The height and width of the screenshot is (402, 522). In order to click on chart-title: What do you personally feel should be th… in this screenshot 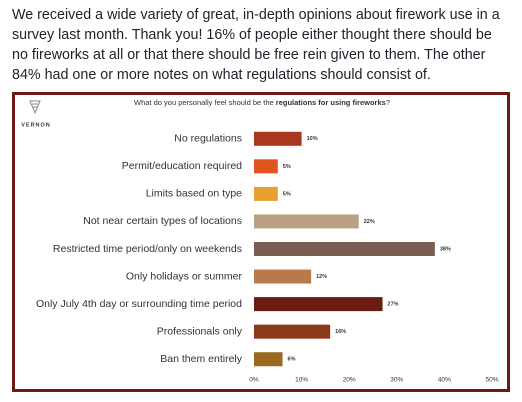, I will do `click(262, 102)`.